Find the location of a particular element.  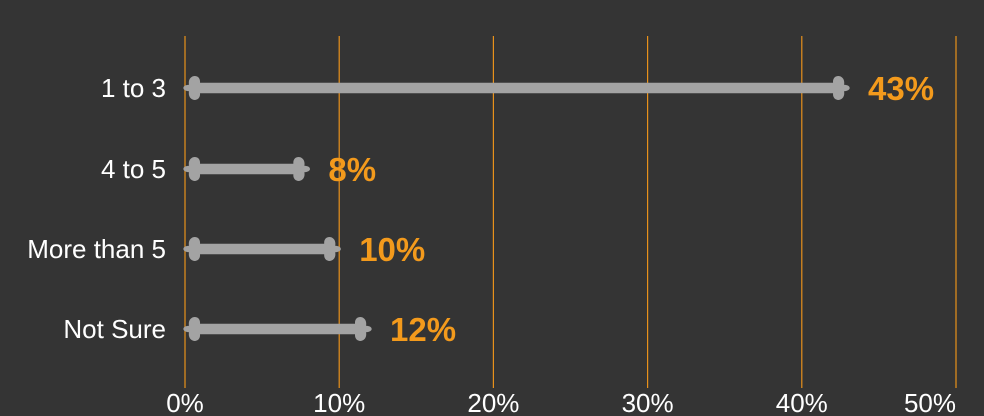

value-label: 8% is located at coordinates (352, 169).